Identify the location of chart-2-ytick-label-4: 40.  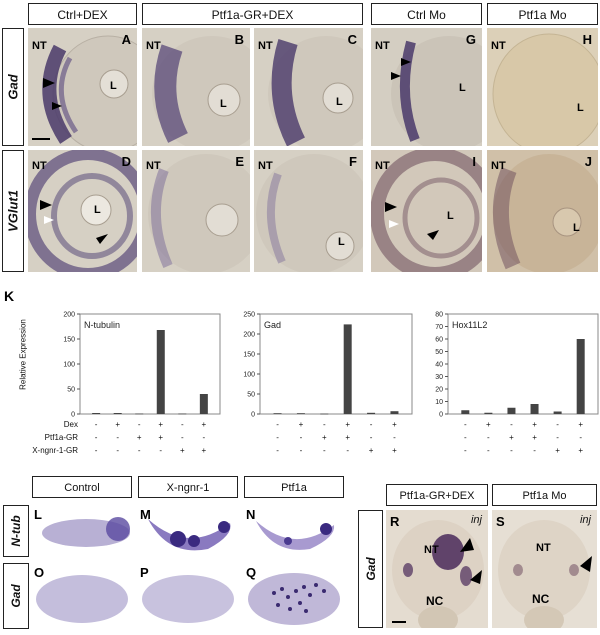
(439, 365).